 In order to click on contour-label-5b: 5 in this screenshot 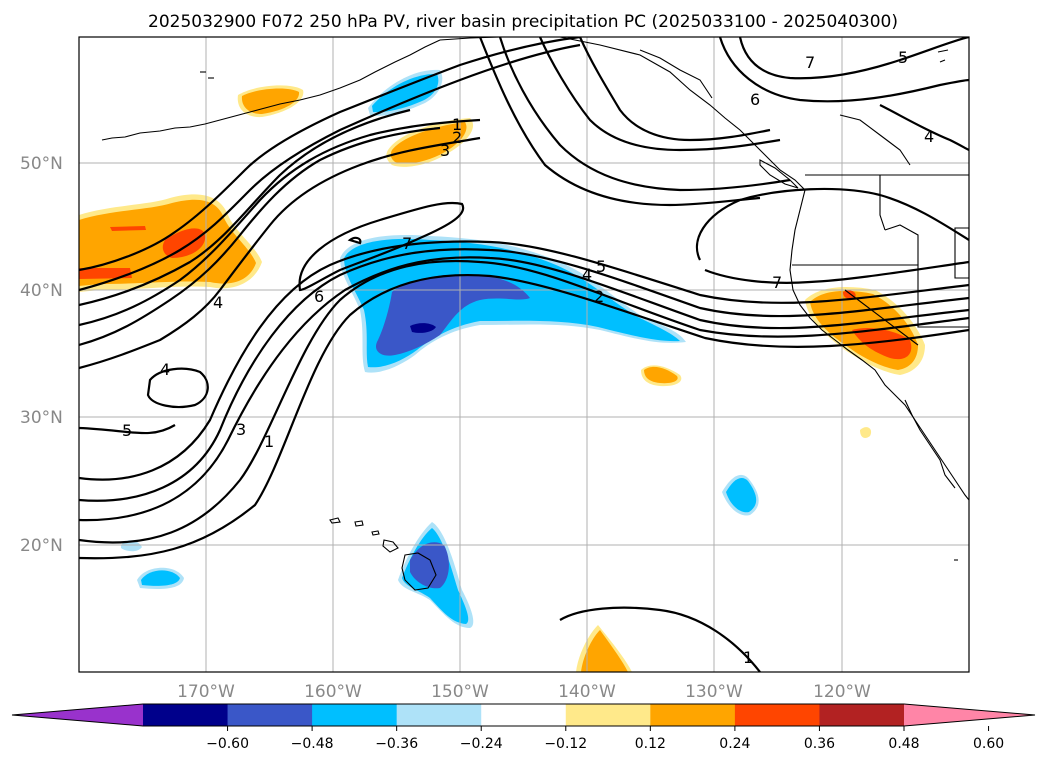, I will do `click(601, 266)`.